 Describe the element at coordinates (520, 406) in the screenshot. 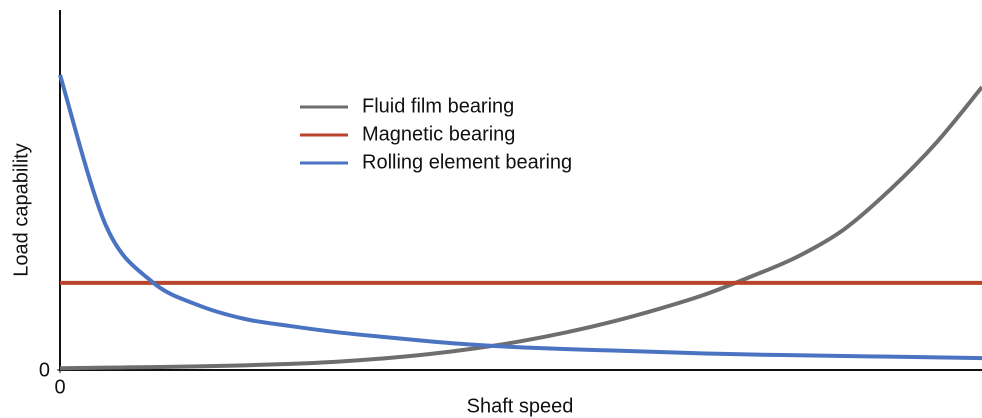

I see `x-axis-label: Shaft speed` at that location.